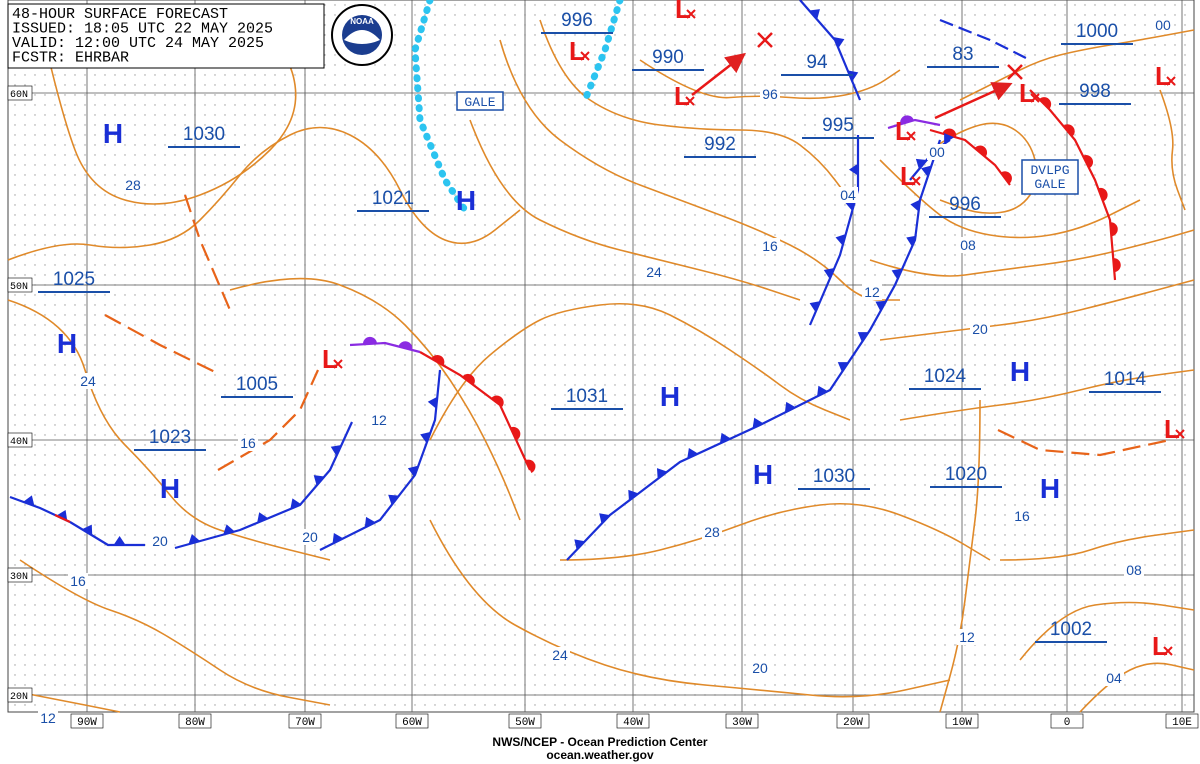 The height and width of the screenshot is (764, 1200). I want to click on motion-arrow, so click(718, 74).